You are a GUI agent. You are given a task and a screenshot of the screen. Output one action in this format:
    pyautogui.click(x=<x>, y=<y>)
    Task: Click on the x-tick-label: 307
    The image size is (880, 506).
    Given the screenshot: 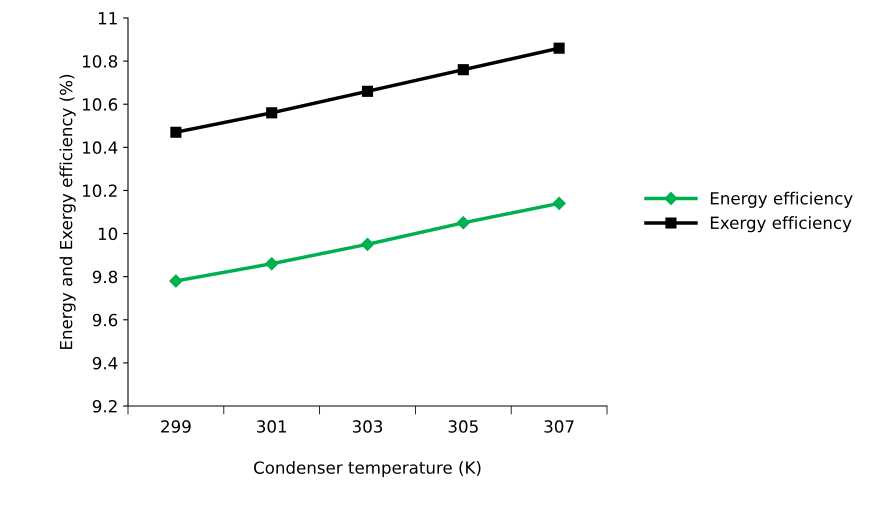 What is the action you would take?
    pyautogui.click(x=559, y=426)
    